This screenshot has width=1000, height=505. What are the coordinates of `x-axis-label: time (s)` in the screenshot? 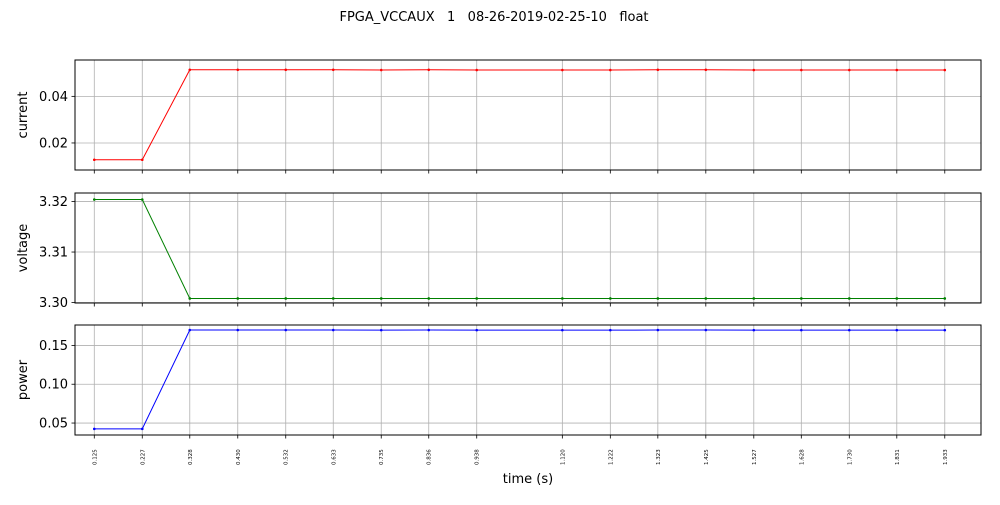 It's located at (528, 479).